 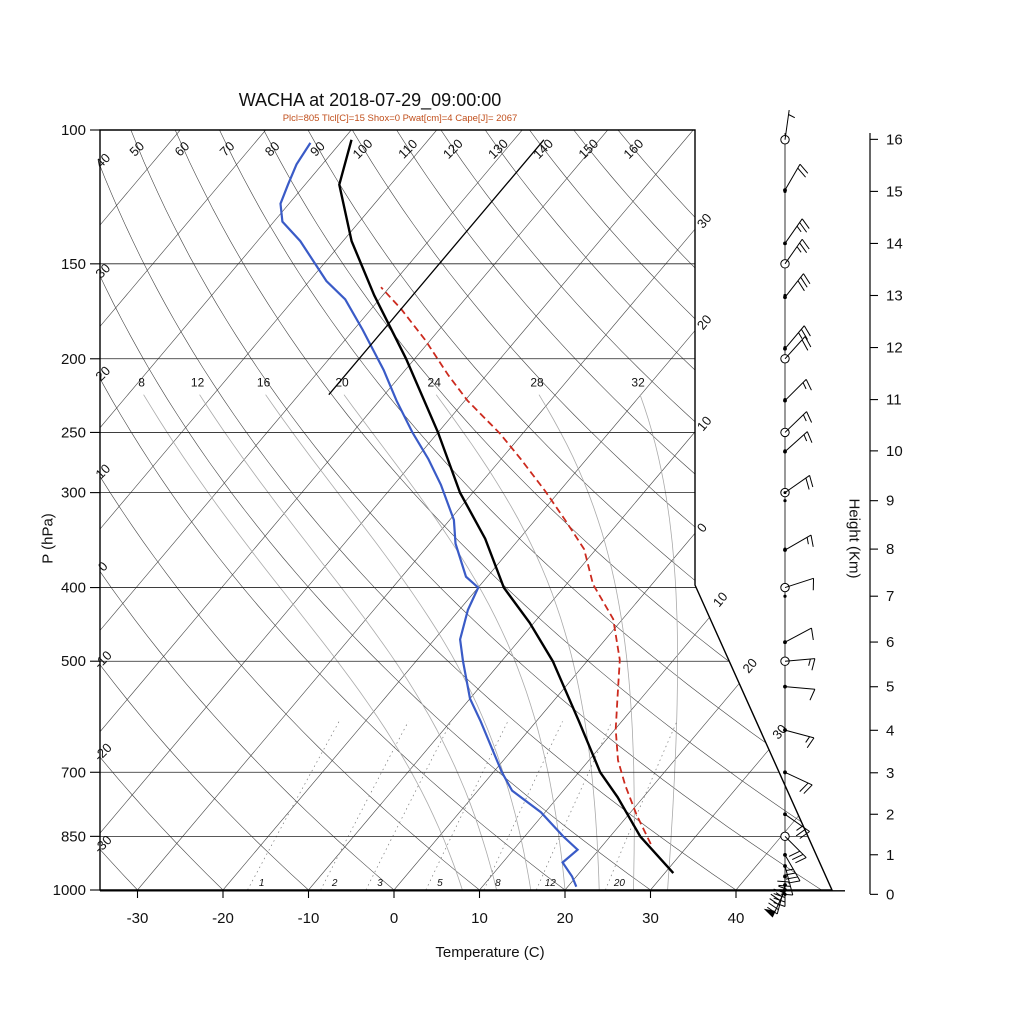 What do you see at coordinates (890, 730) in the screenshot?
I see `height-tick-label: 4` at bounding box center [890, 730].